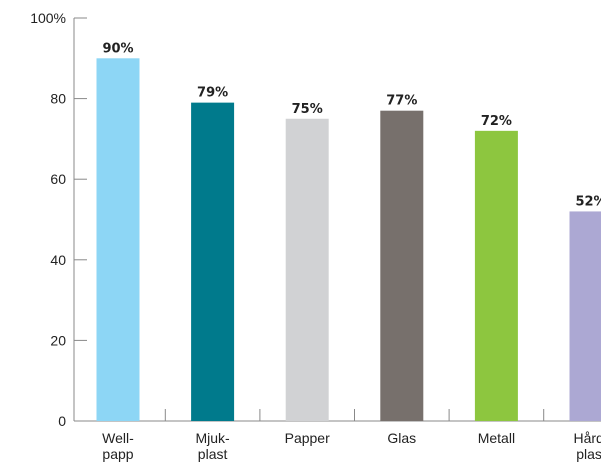 The width and height of the screenshot is (601, 470). Describe the element at coordinates (588, 201) in the screenshot. I see `data-label: 52%` at that location.